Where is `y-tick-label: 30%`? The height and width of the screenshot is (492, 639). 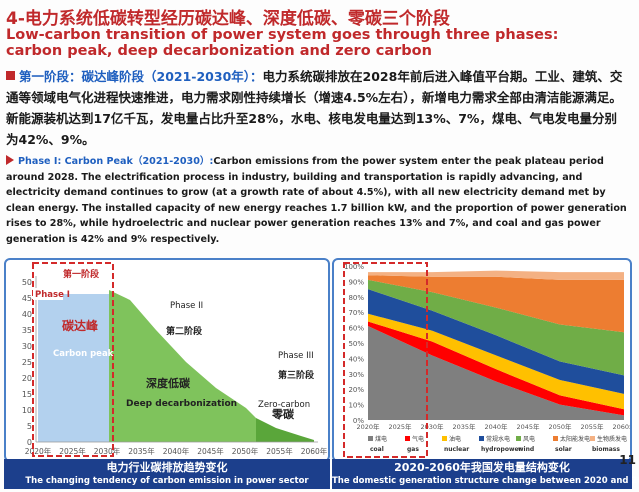 y-tick-label: 30% is located at coordinates (356, 375).